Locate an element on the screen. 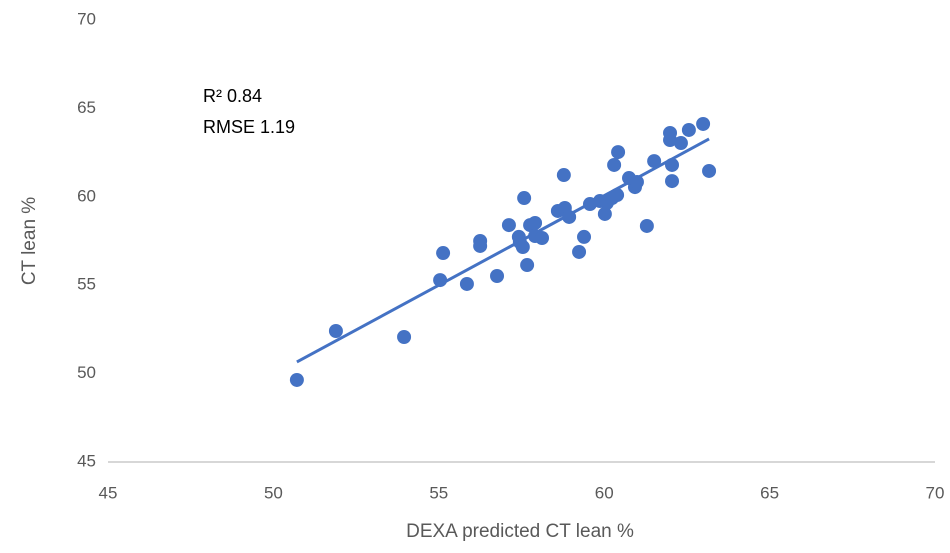 This screenshot has width=950, height=553. x-axis-label: DEXA predicted CT lean % is located at coordinates (520, 531).